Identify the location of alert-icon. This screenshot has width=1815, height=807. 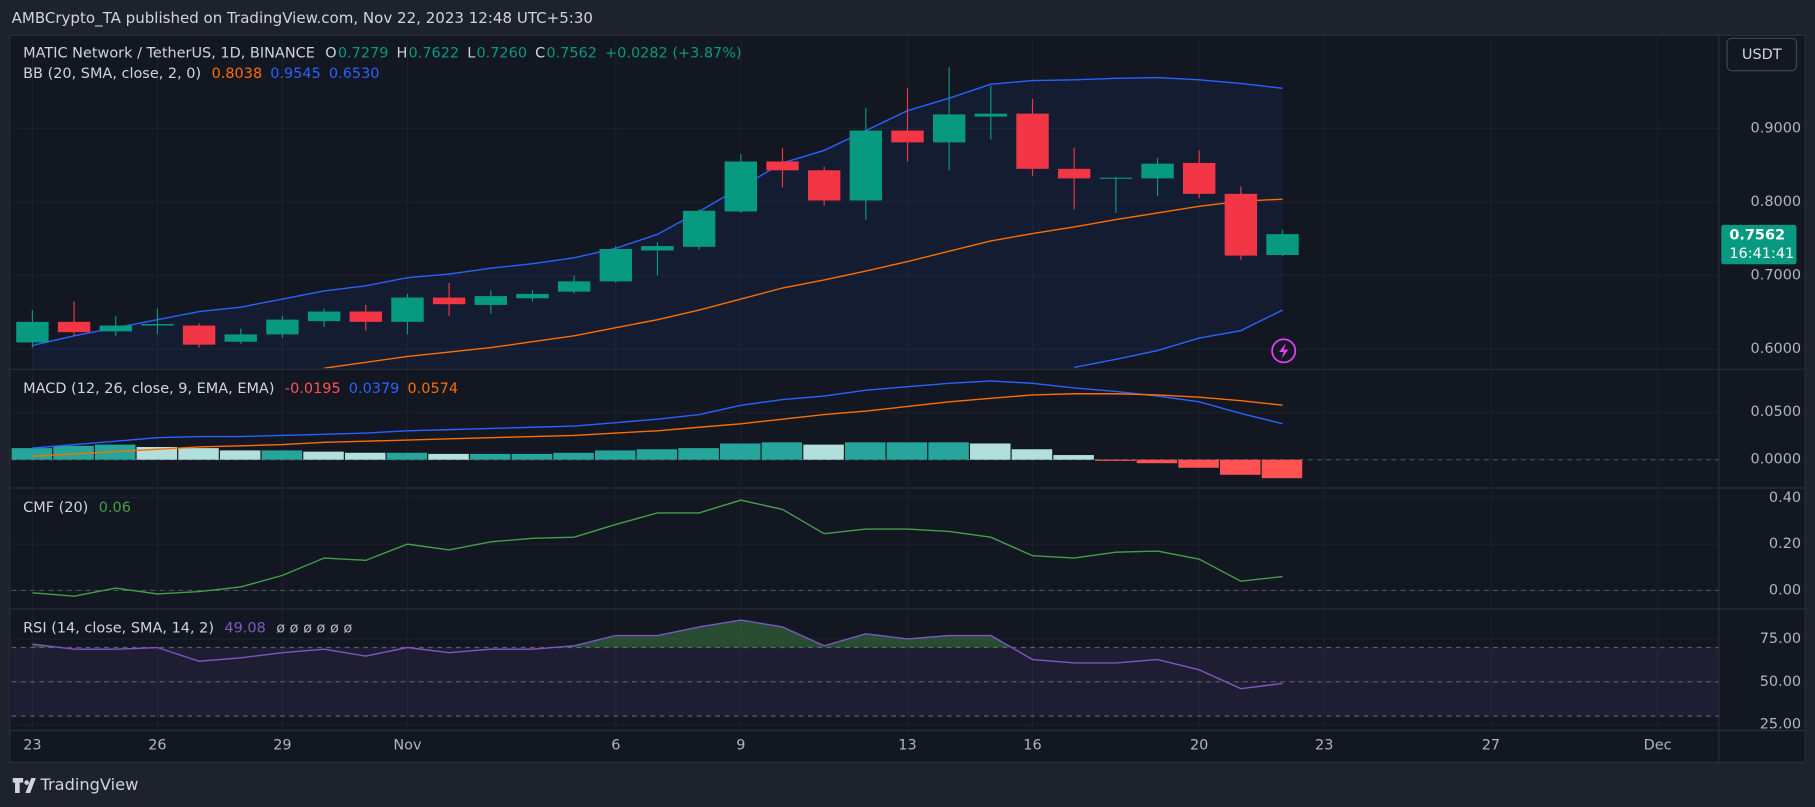
(1284, 351).